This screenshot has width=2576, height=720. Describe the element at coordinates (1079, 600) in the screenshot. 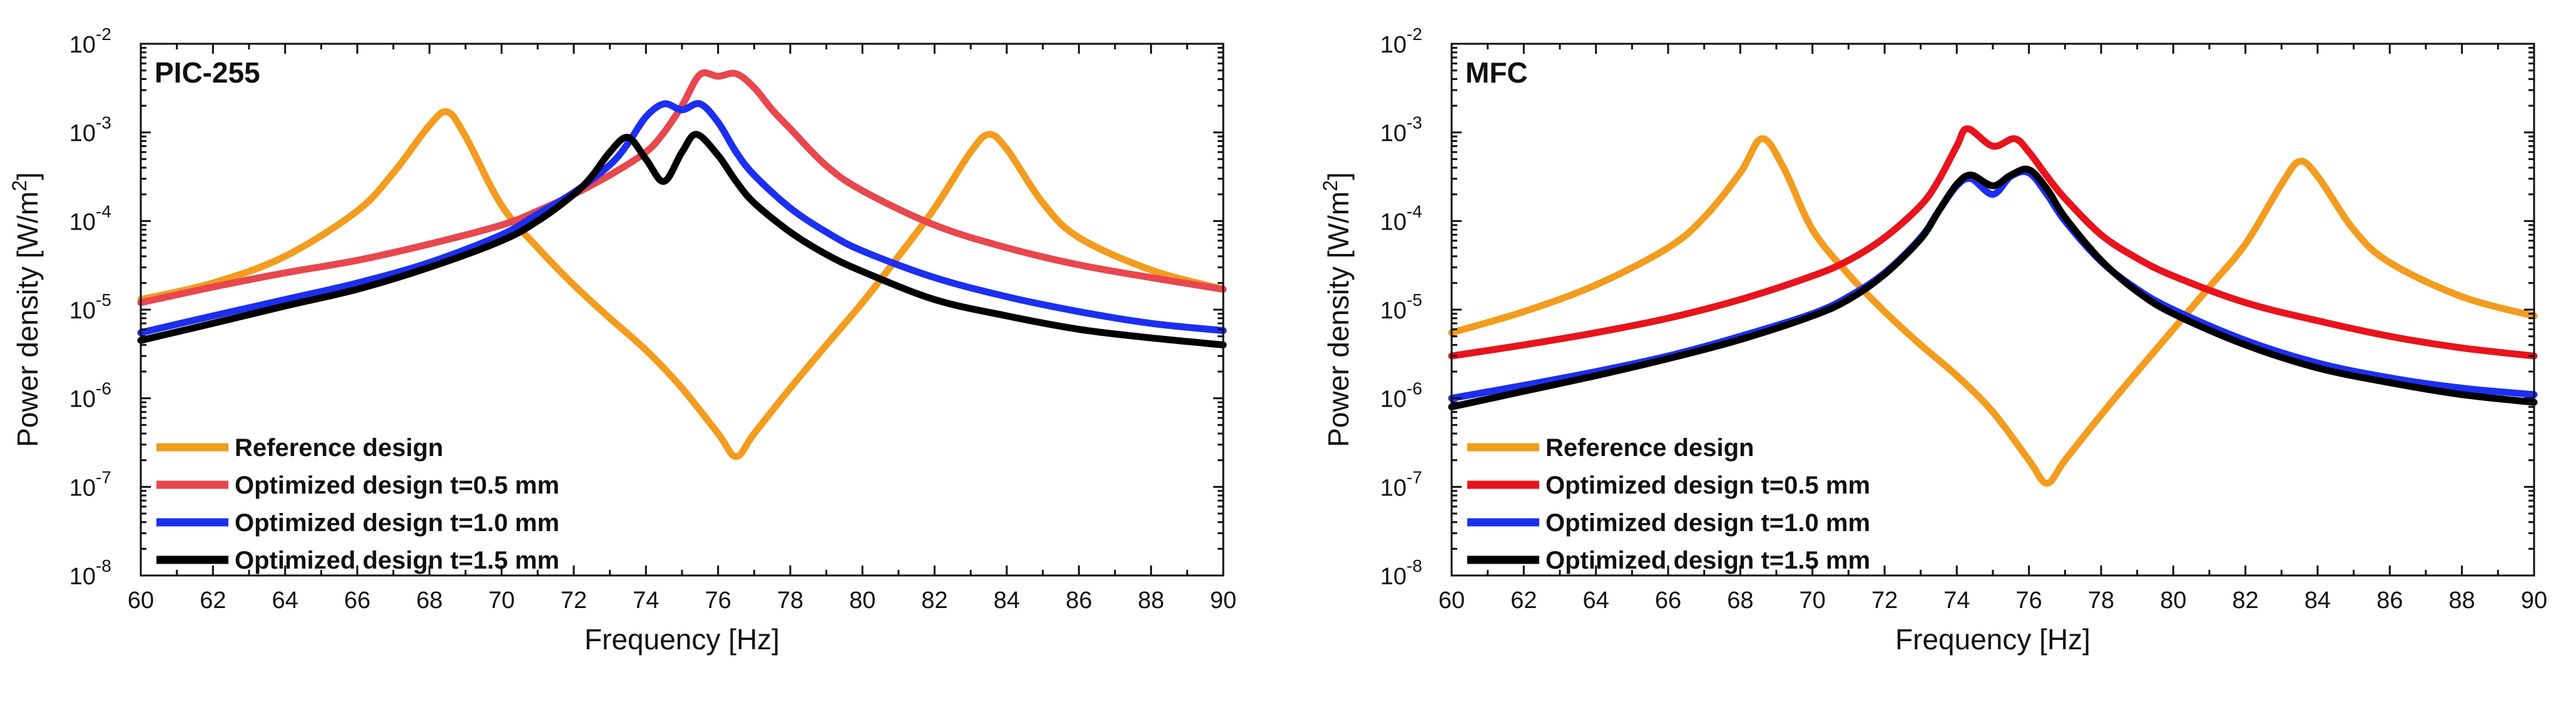

I see `pic255-x-tick-label: 86` at that location.